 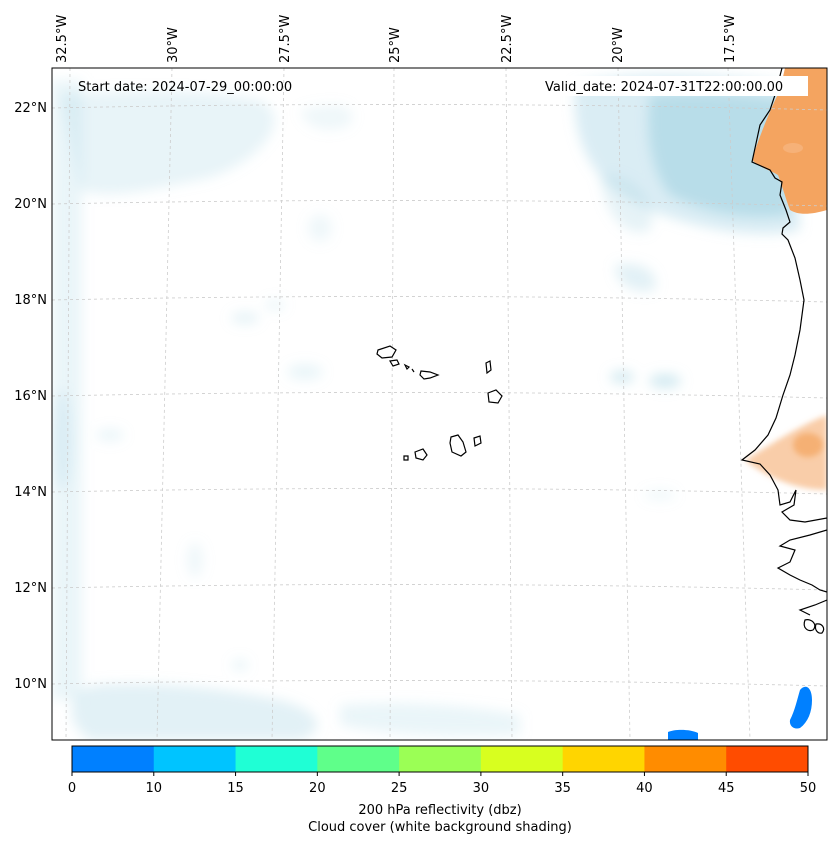 I want to click on latitude-labels: 22°N 20°N 18°N 16°N 14°N 12°N 10°N, so click(x=30, y=396).